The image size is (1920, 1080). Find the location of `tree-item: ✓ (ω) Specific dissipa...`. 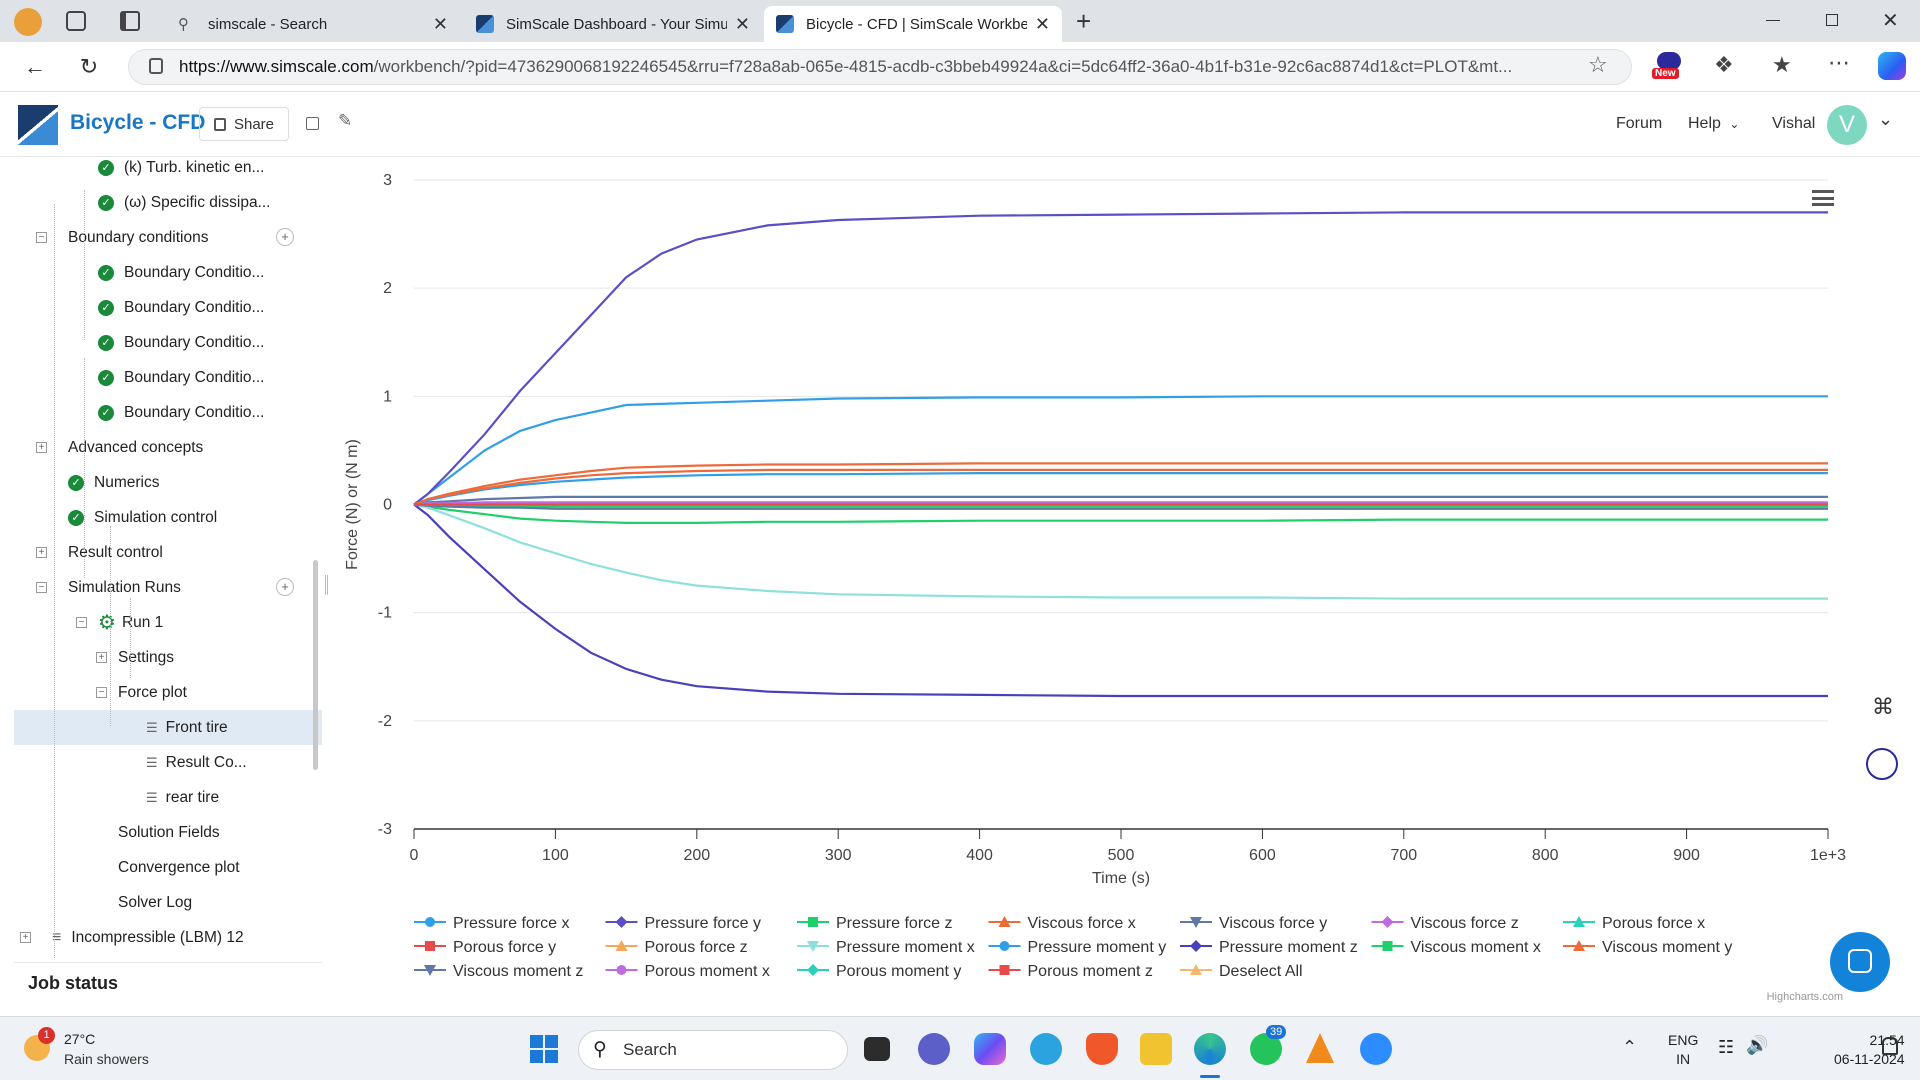

tree-item: ✓ (ω) Specific dissipa... is located at coordinates (168, 202).